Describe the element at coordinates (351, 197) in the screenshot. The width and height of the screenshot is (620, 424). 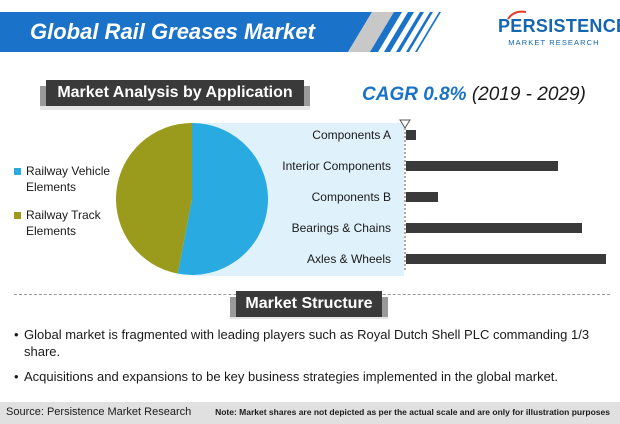
I see `bar-category-label: Components B` at that location.